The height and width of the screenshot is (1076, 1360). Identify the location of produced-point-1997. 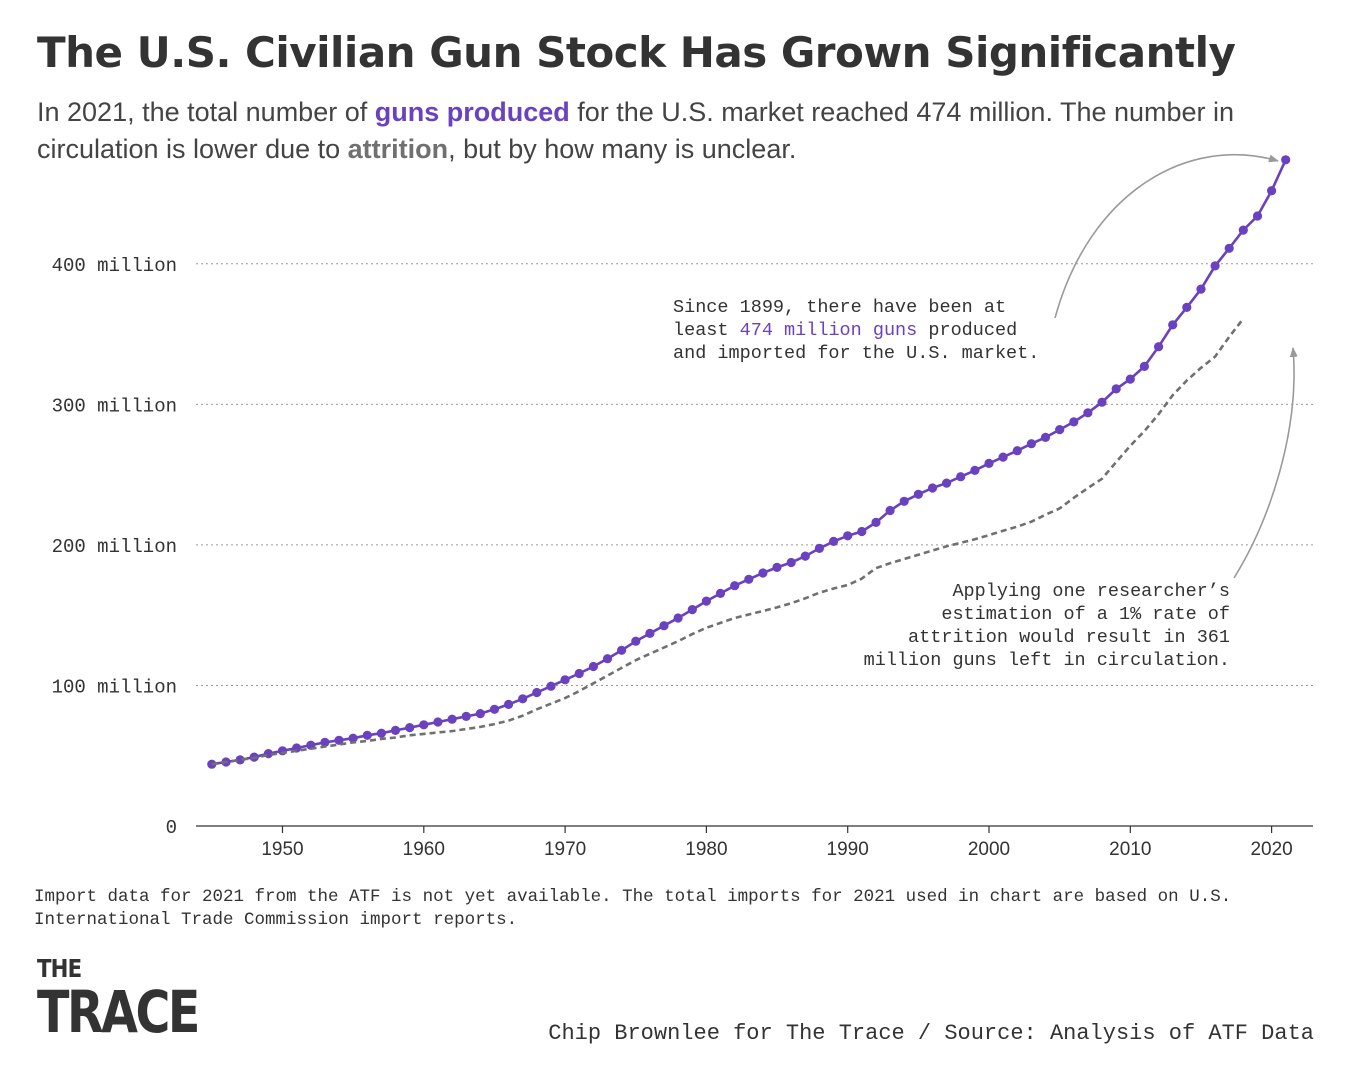
(947, 483).